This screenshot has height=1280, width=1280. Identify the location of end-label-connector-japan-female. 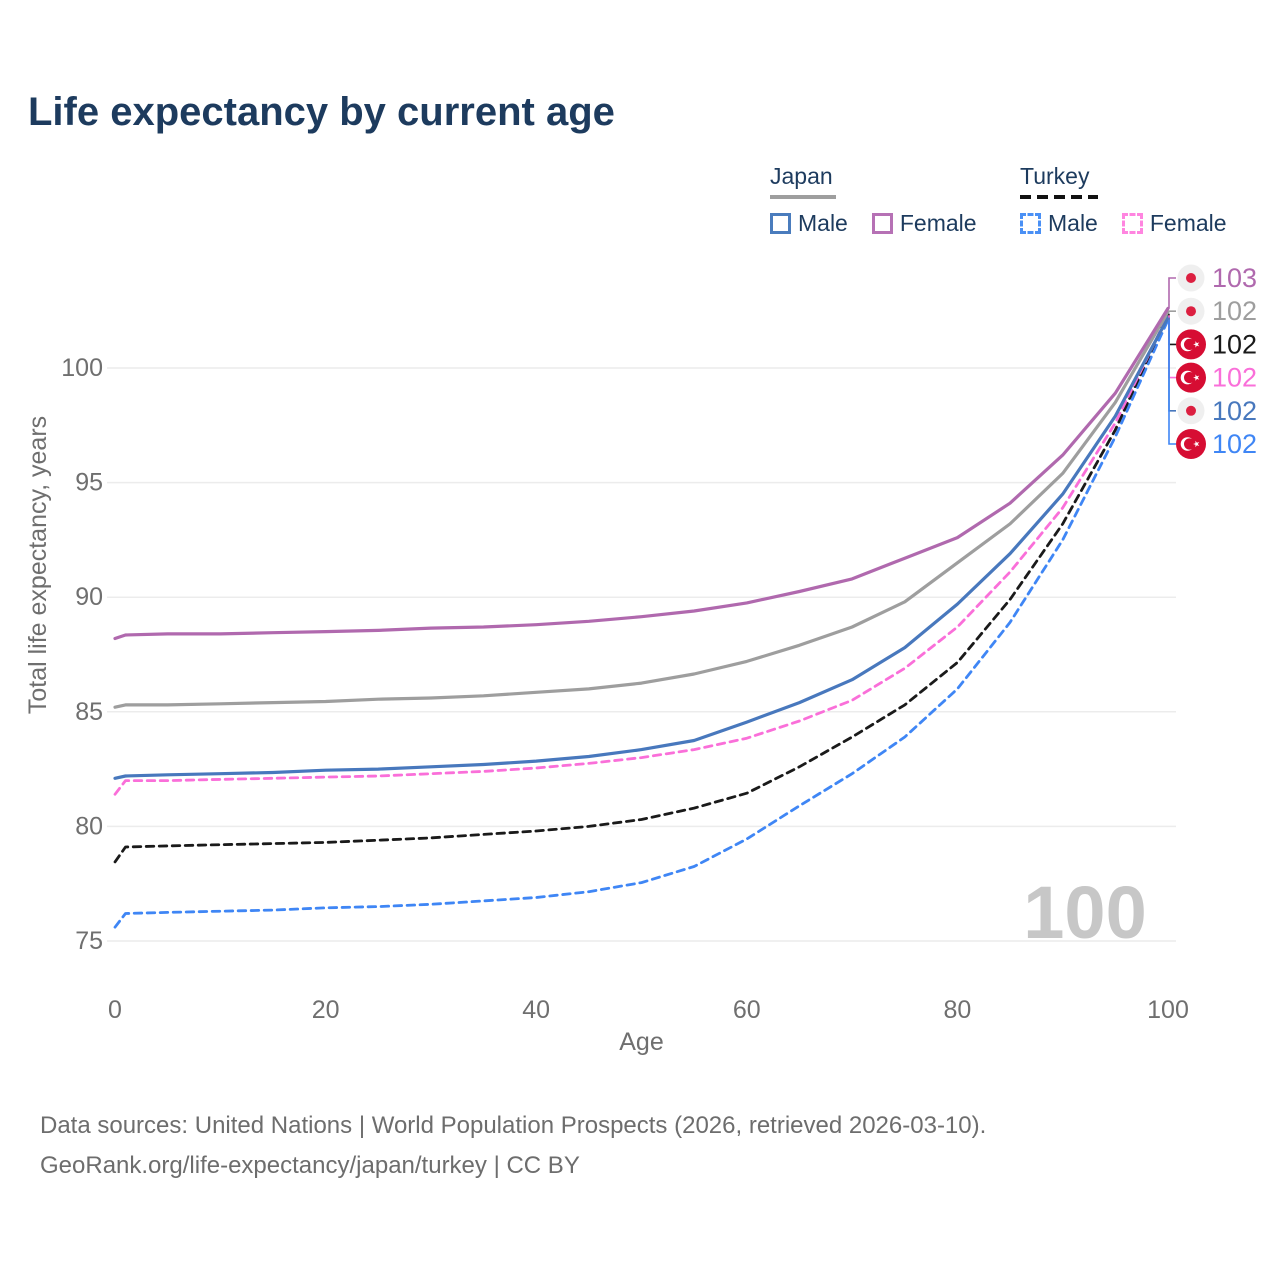
(1172, 293).